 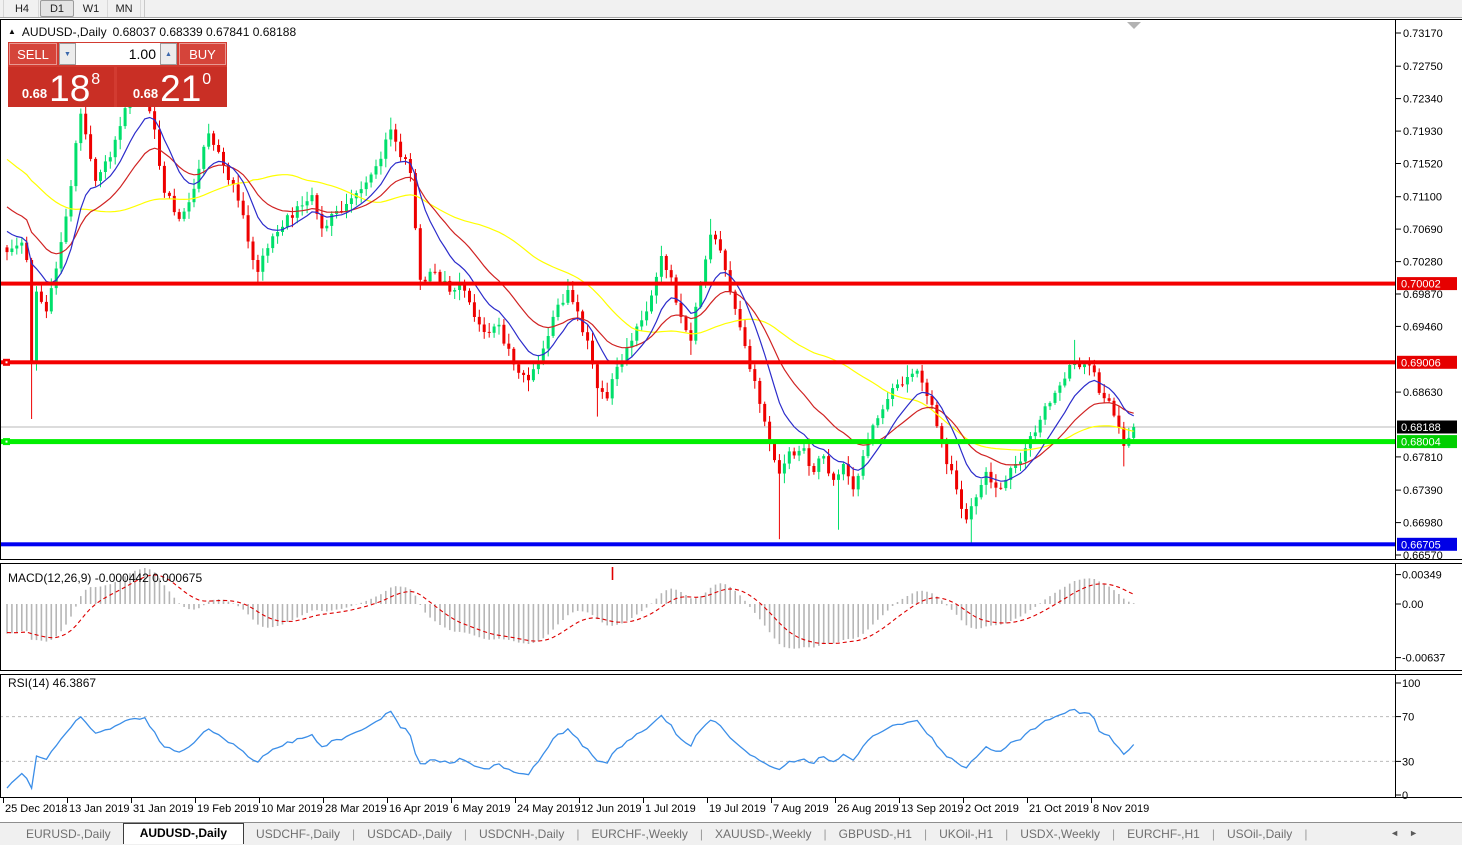 What do you see at coordinates (1259, 834) in the screenshot?
I see `tab-usoil-daily: USOil-,Daily` at bounding box center [1259, 834].